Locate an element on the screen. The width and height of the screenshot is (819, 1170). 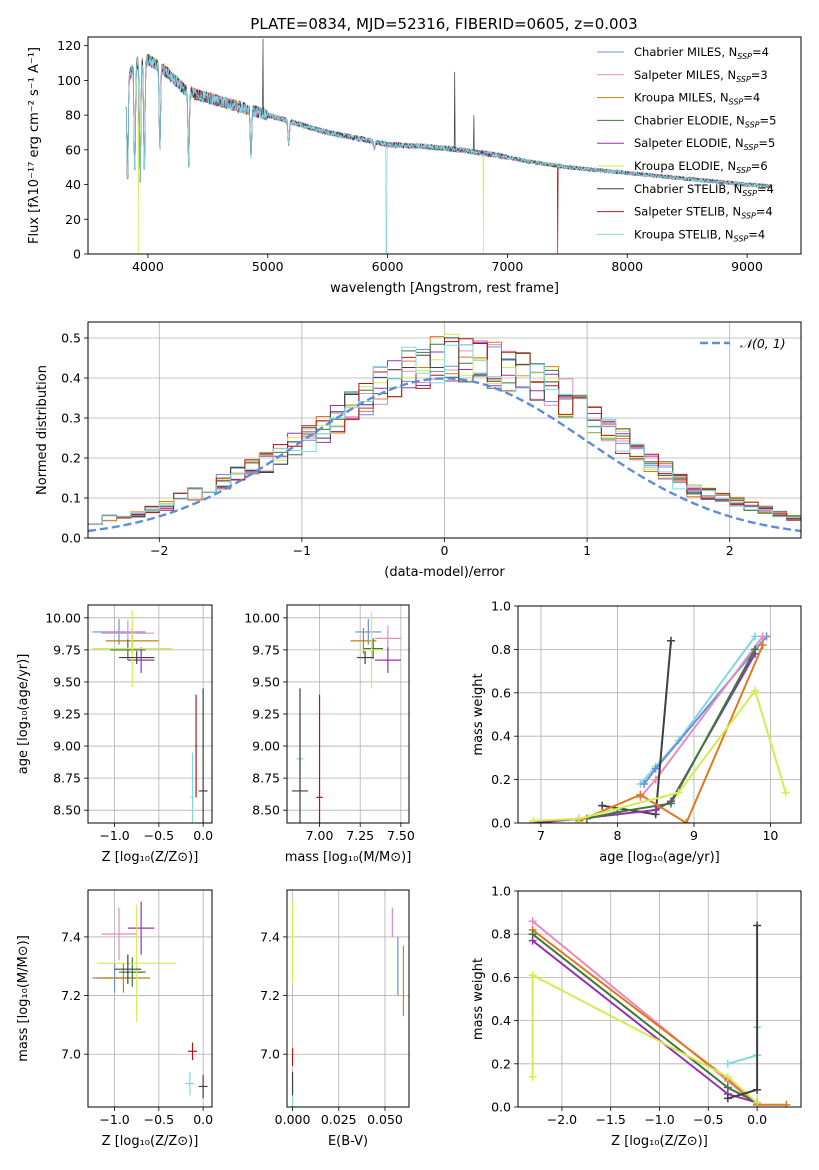
weight-line-chabrier-miles is located at coordinates (705, 710).